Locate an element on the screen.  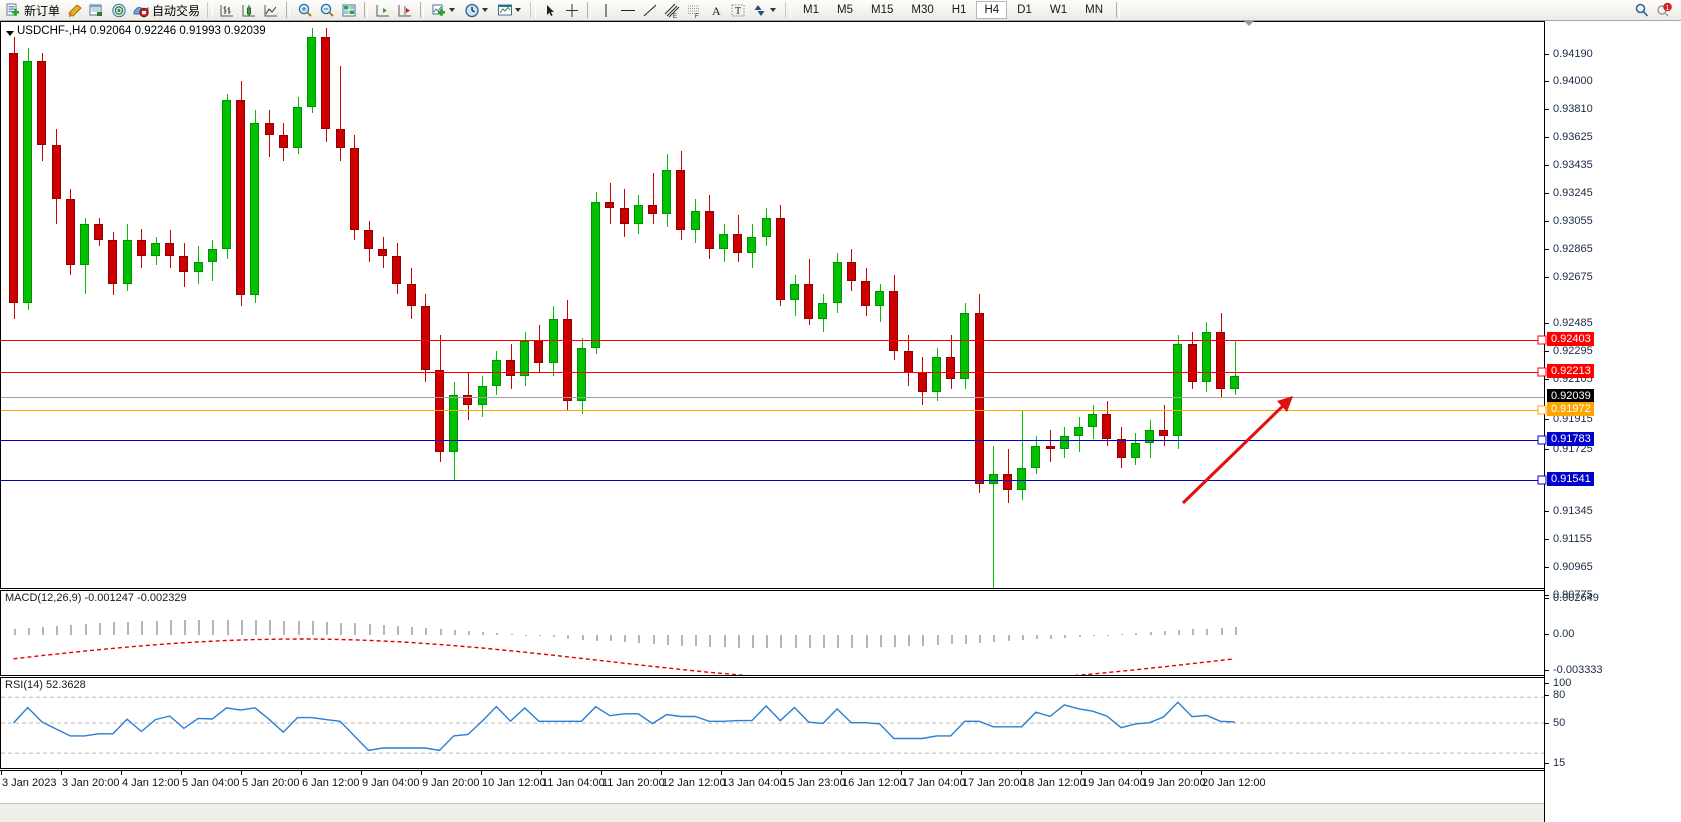
crosshair-button is located at coordinates (572, 10).